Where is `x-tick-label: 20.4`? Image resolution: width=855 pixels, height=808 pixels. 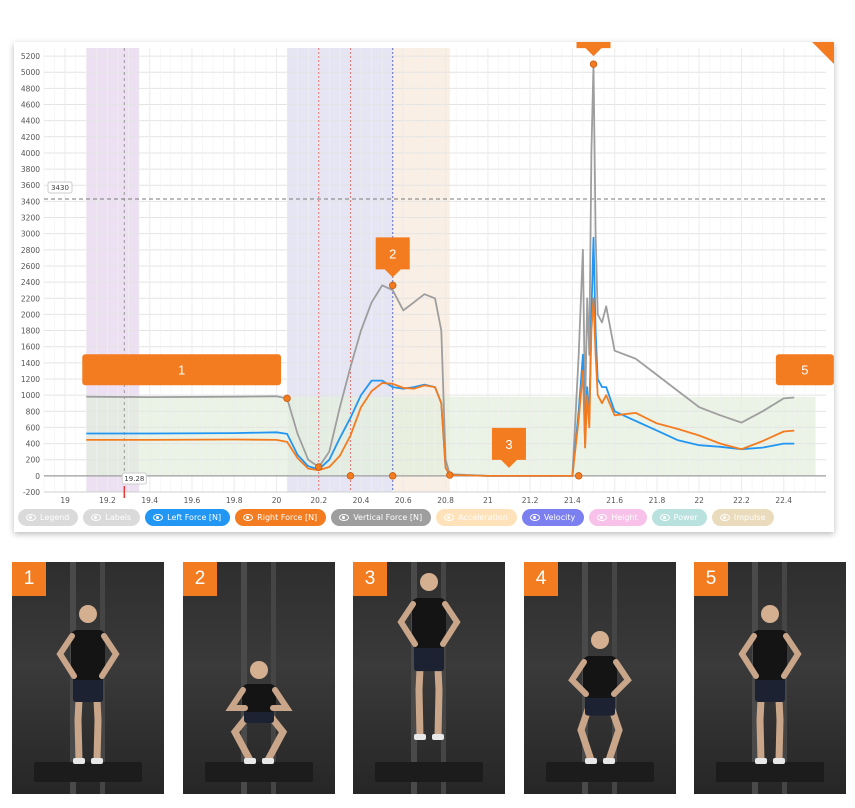 x-tick-label: 20.4 is located at coordinates (361, 500).